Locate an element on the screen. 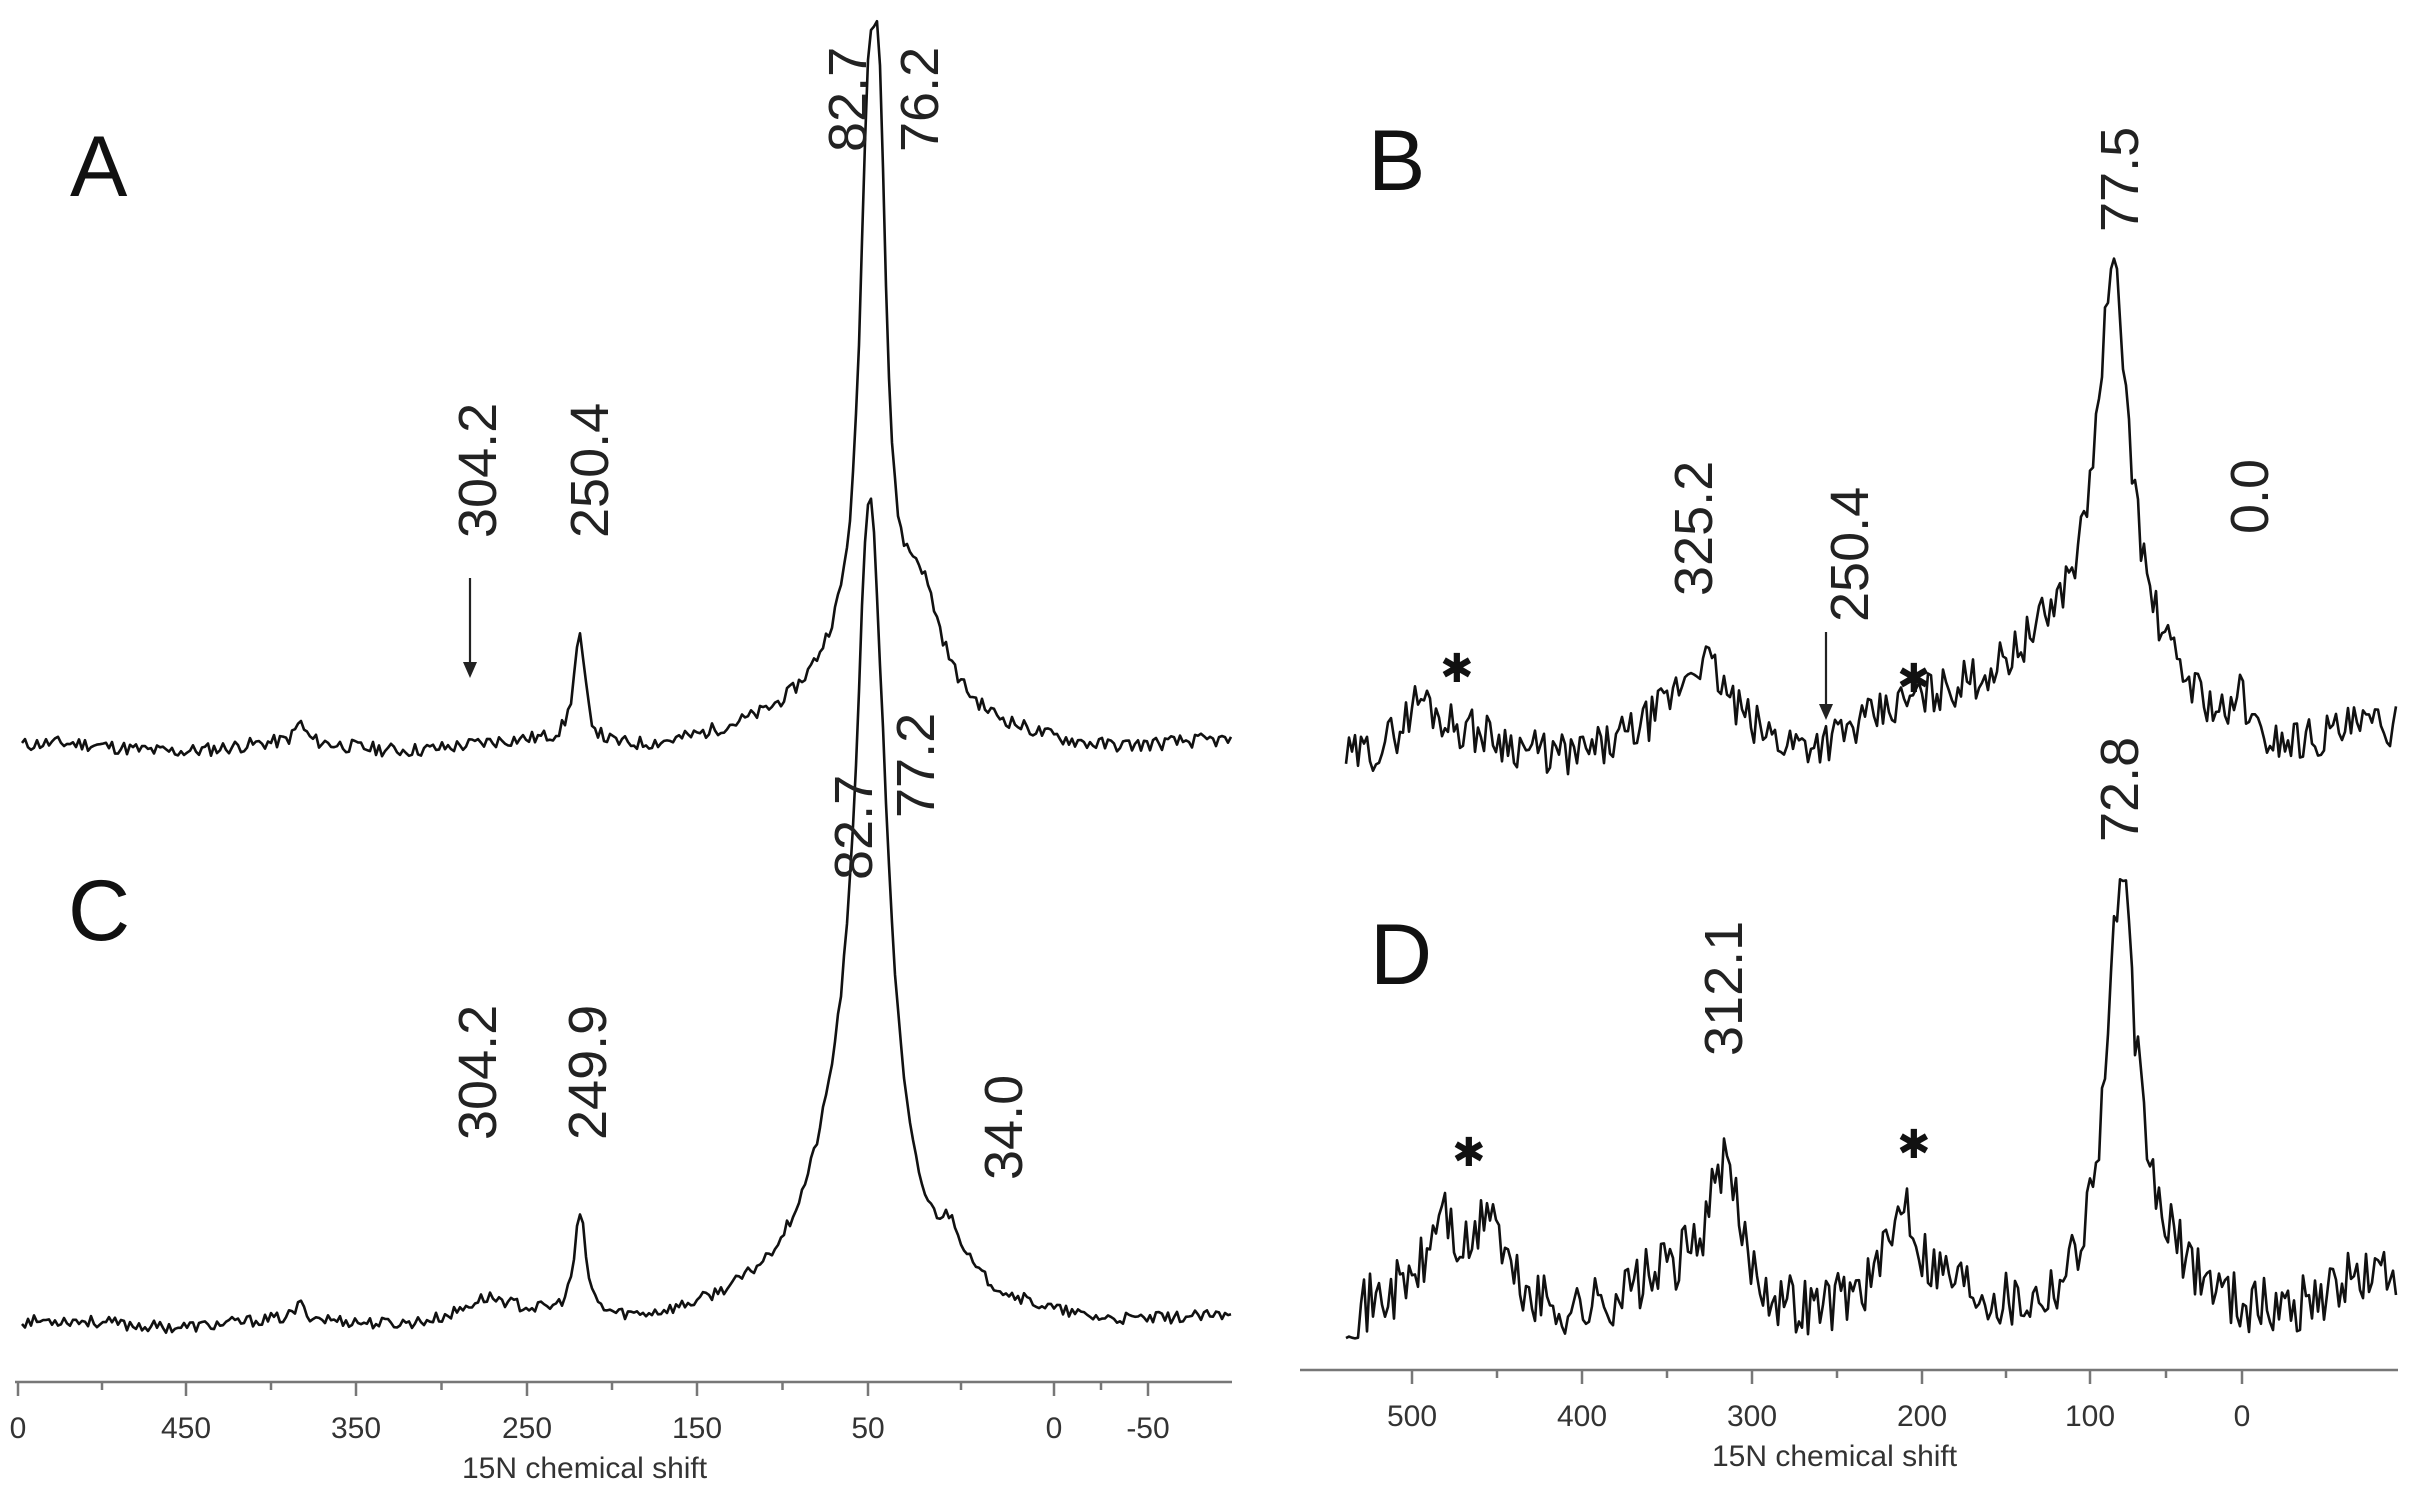  x-tick-label: 350 is located at coordinates (356, 1428).